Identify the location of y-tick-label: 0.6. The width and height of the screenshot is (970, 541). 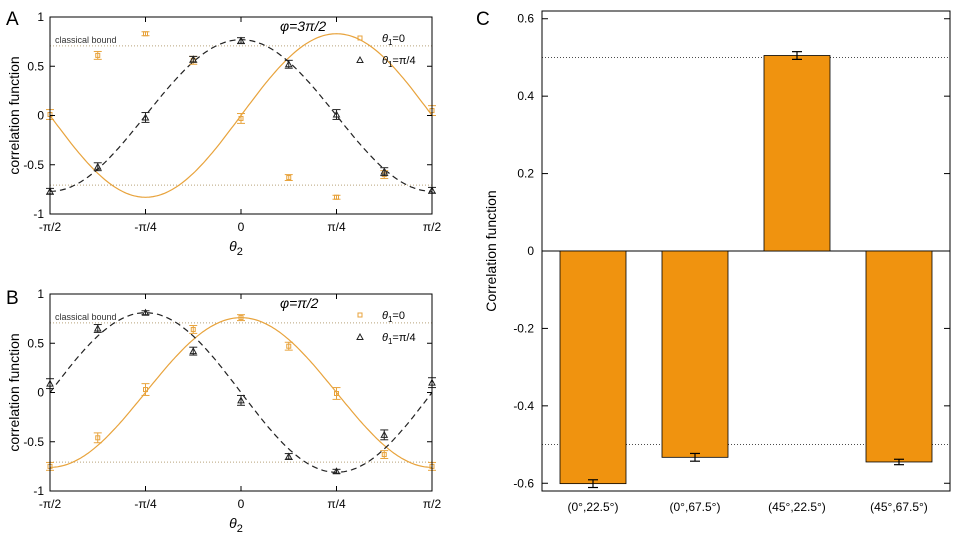
(525, 19).